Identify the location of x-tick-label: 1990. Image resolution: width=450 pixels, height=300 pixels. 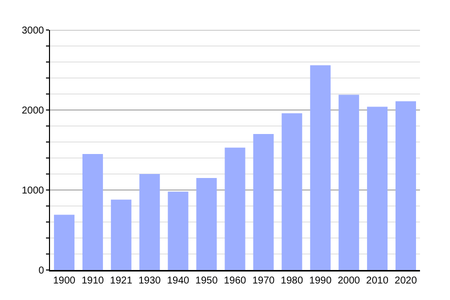
(320, 281).